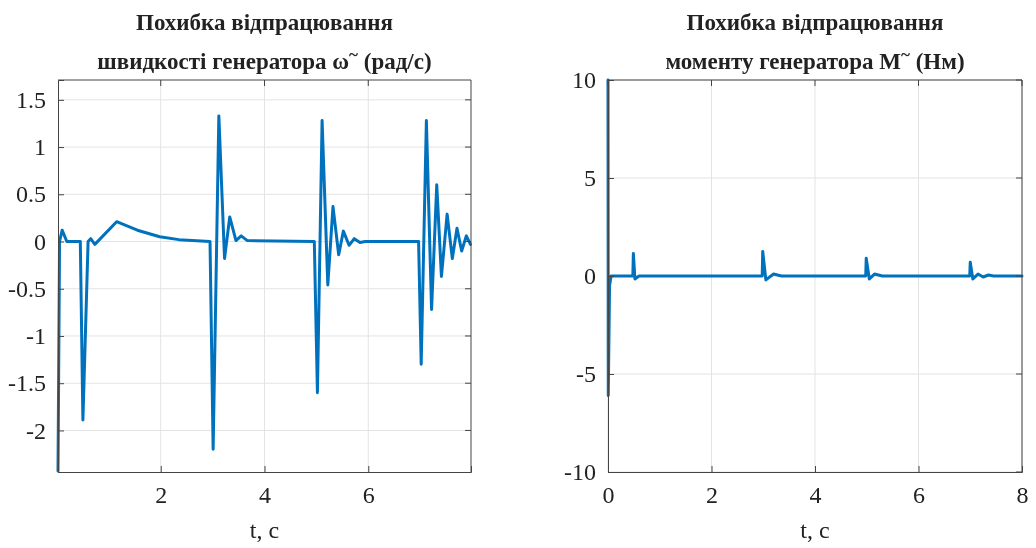 This screenshot has height=548, width=1036. I want to click on y-tick-label: -0.5, so click(27, 288).